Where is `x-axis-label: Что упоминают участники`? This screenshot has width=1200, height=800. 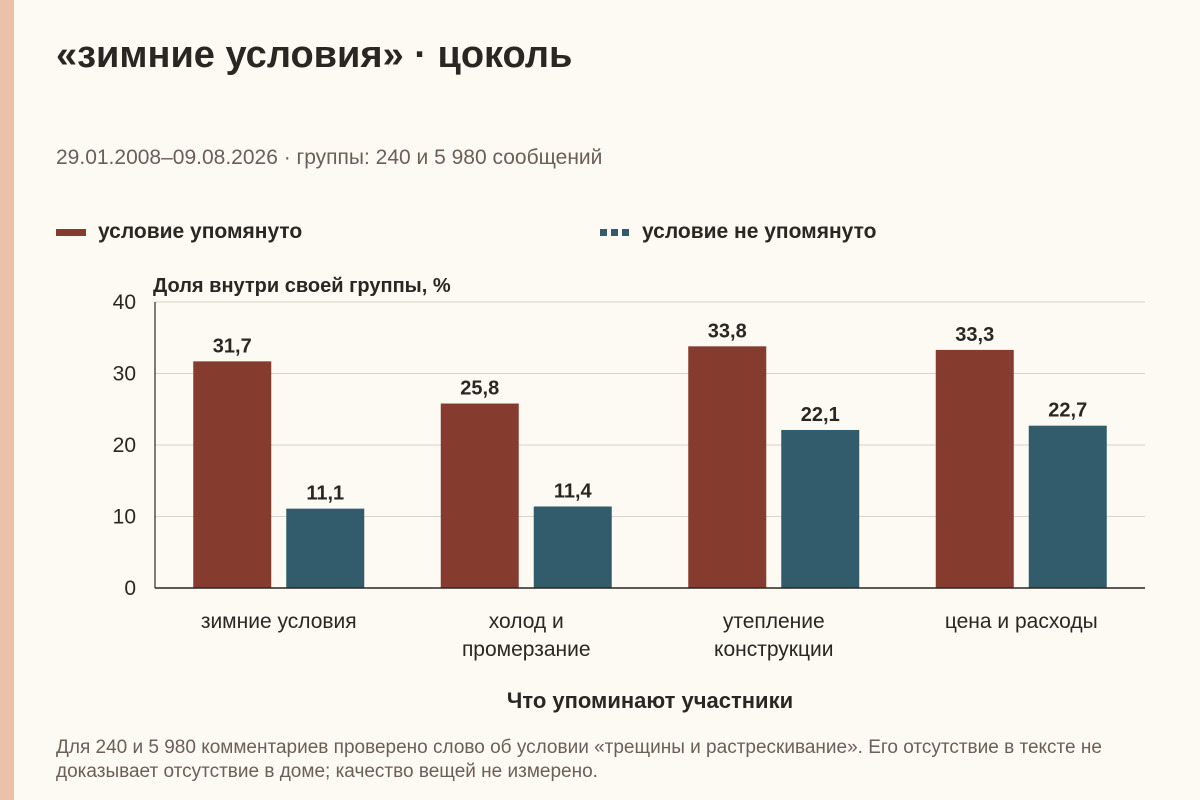 x-axis-label: Что упоминают участники is located at coordinates (650, 700).